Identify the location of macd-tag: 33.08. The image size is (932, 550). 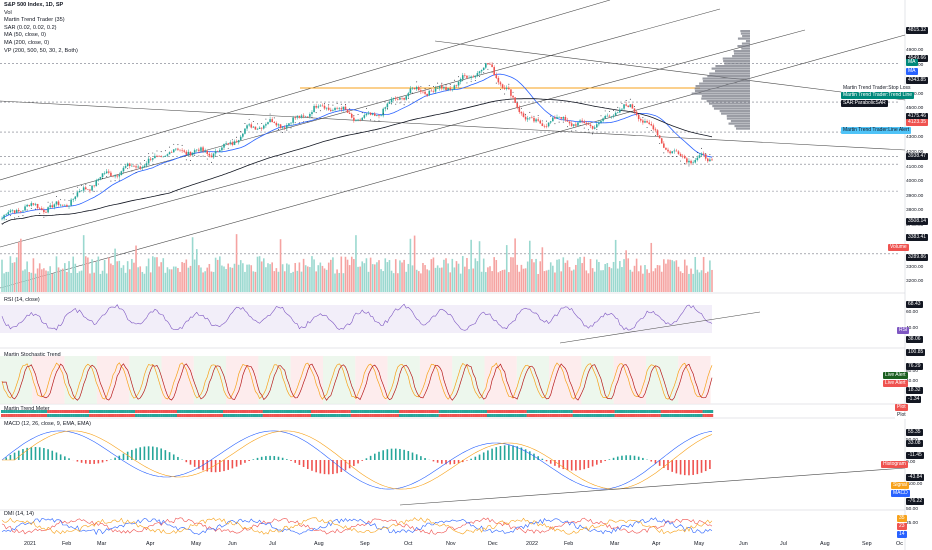
(914, 443).